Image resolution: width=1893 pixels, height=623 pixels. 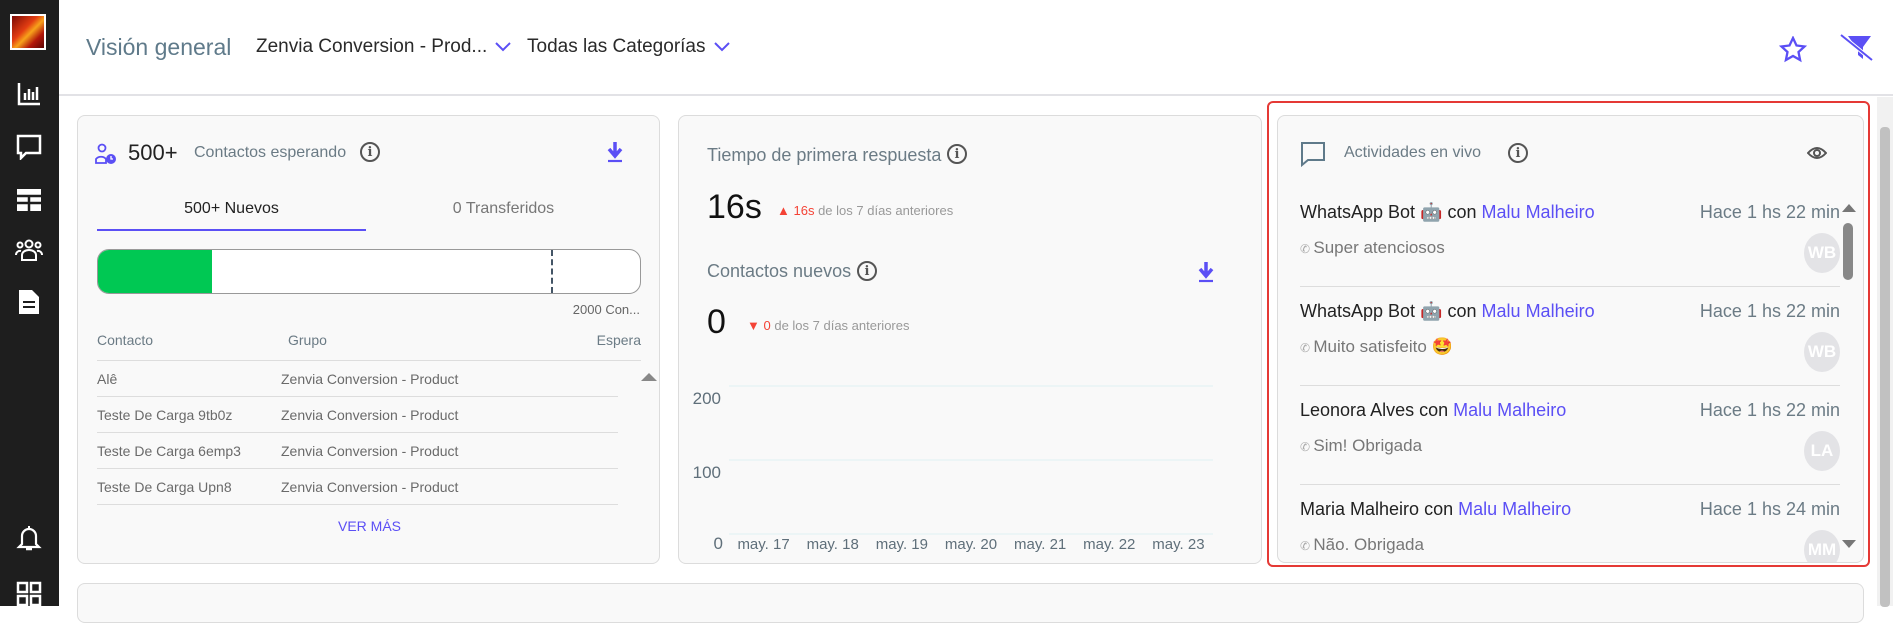 What do you see at coordinates (779, 271) in the screenshot?
I see `new-contacts-title: Contactos nuevos` at bounding box center [779, 271].